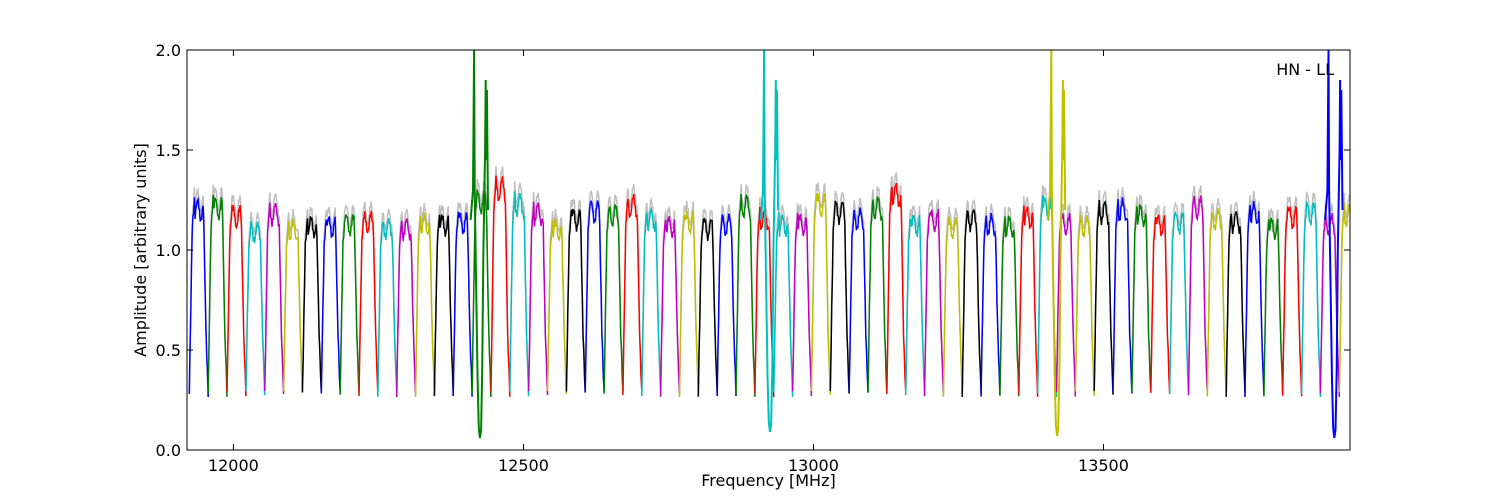 The image size is (1500, 500). I want to click on x-tick-label: 13500, so click(1103, 465).